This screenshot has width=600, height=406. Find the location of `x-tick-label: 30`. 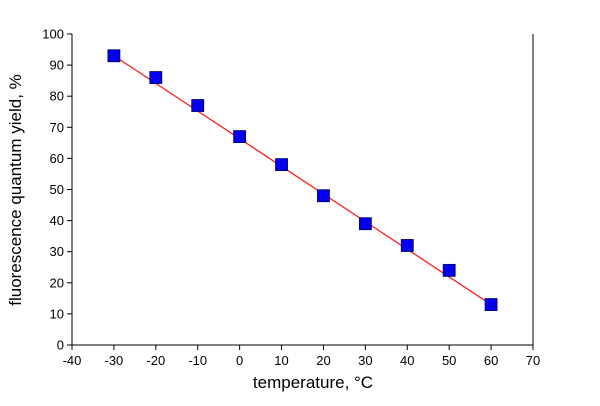

x-tick-label: 30 is located at coordinates (365, 360).